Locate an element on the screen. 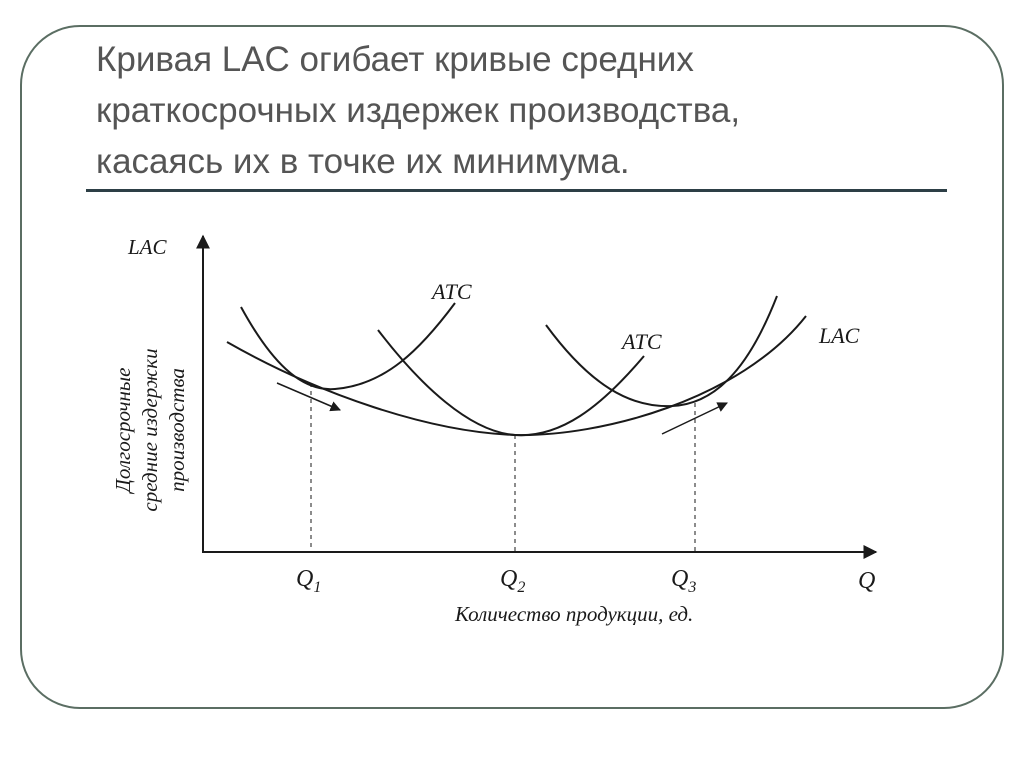 This screenshot has width=1024, height=768. atc-label-2: ATC is located at coordinates (641, 341).